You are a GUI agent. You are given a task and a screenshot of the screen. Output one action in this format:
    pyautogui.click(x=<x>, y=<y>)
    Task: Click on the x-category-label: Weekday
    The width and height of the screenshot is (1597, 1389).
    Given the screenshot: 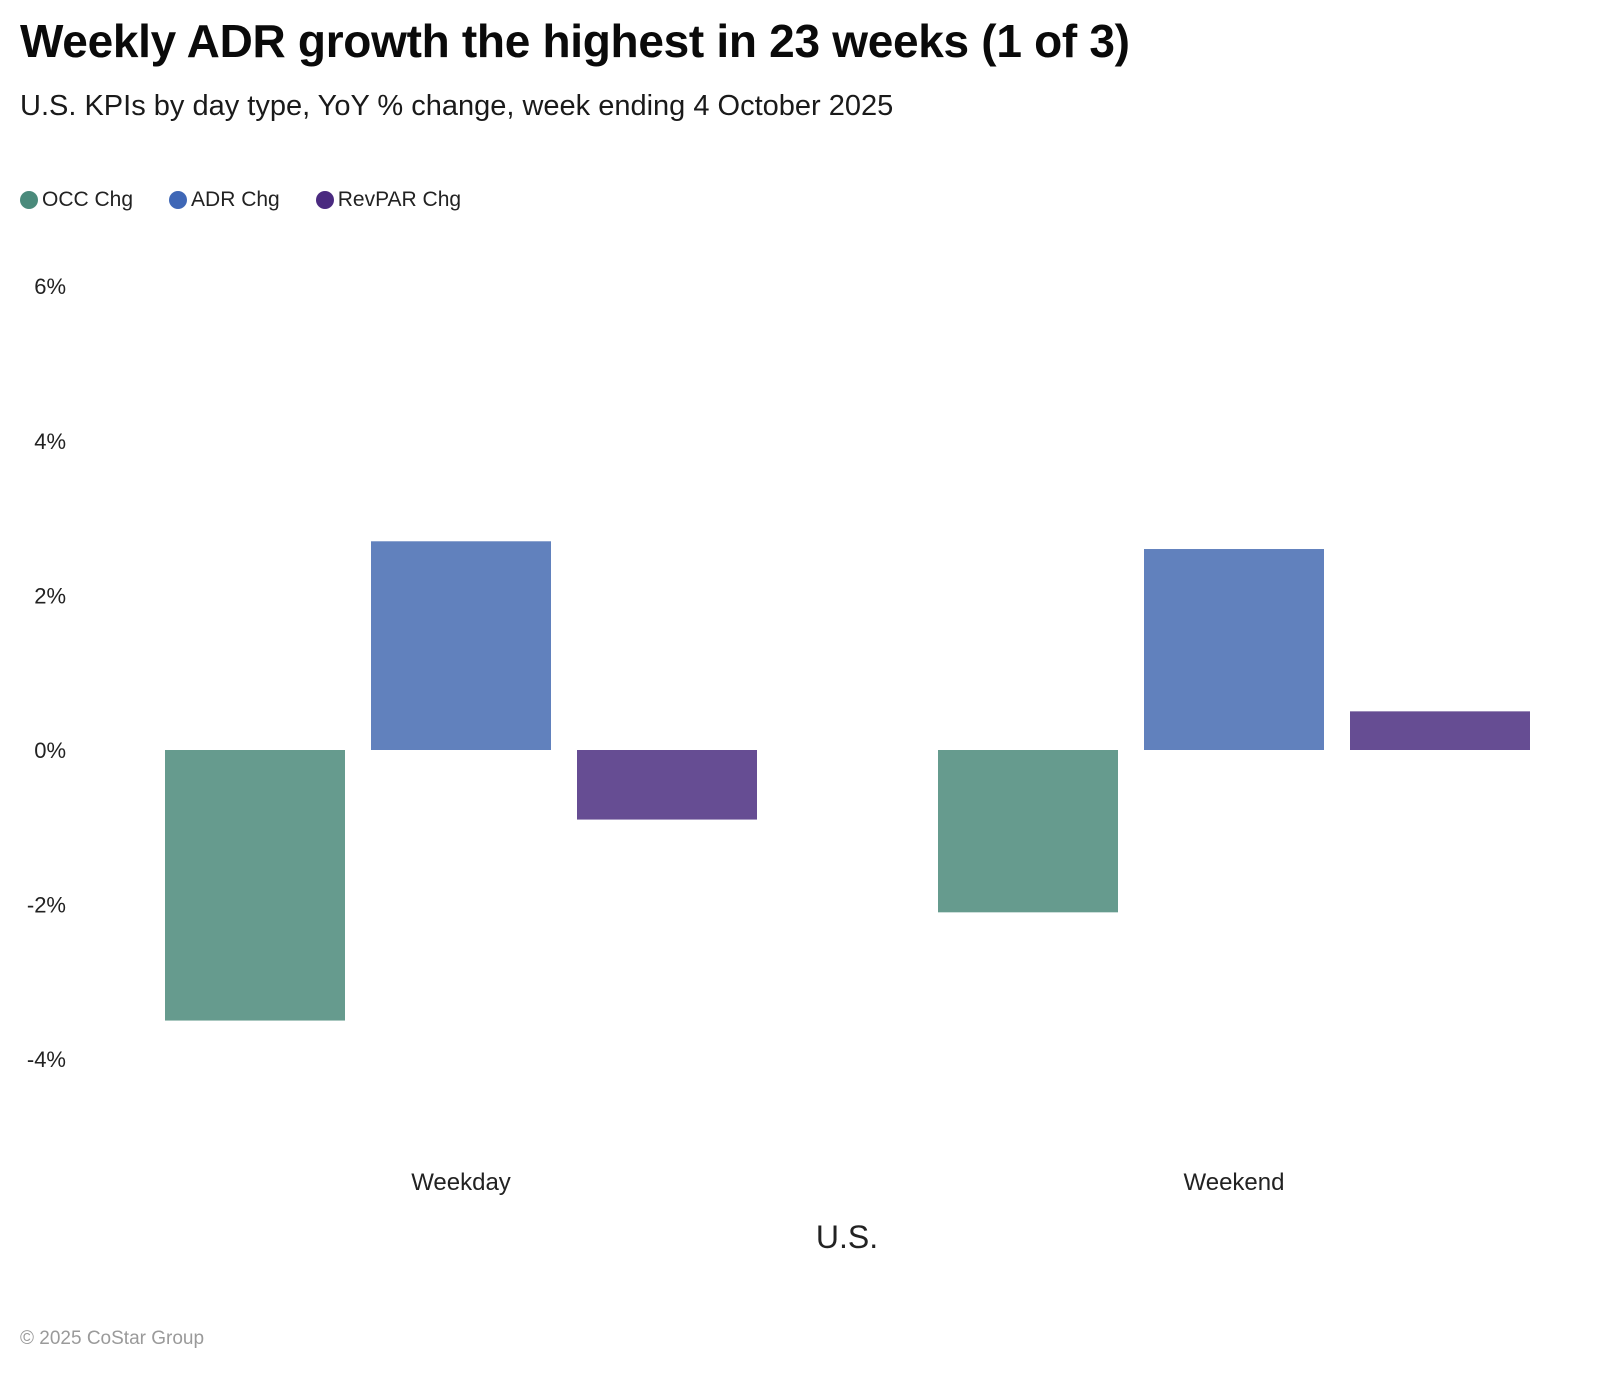 What is the action you would take?
    pyautogui.click(x=461, y=1182)
    